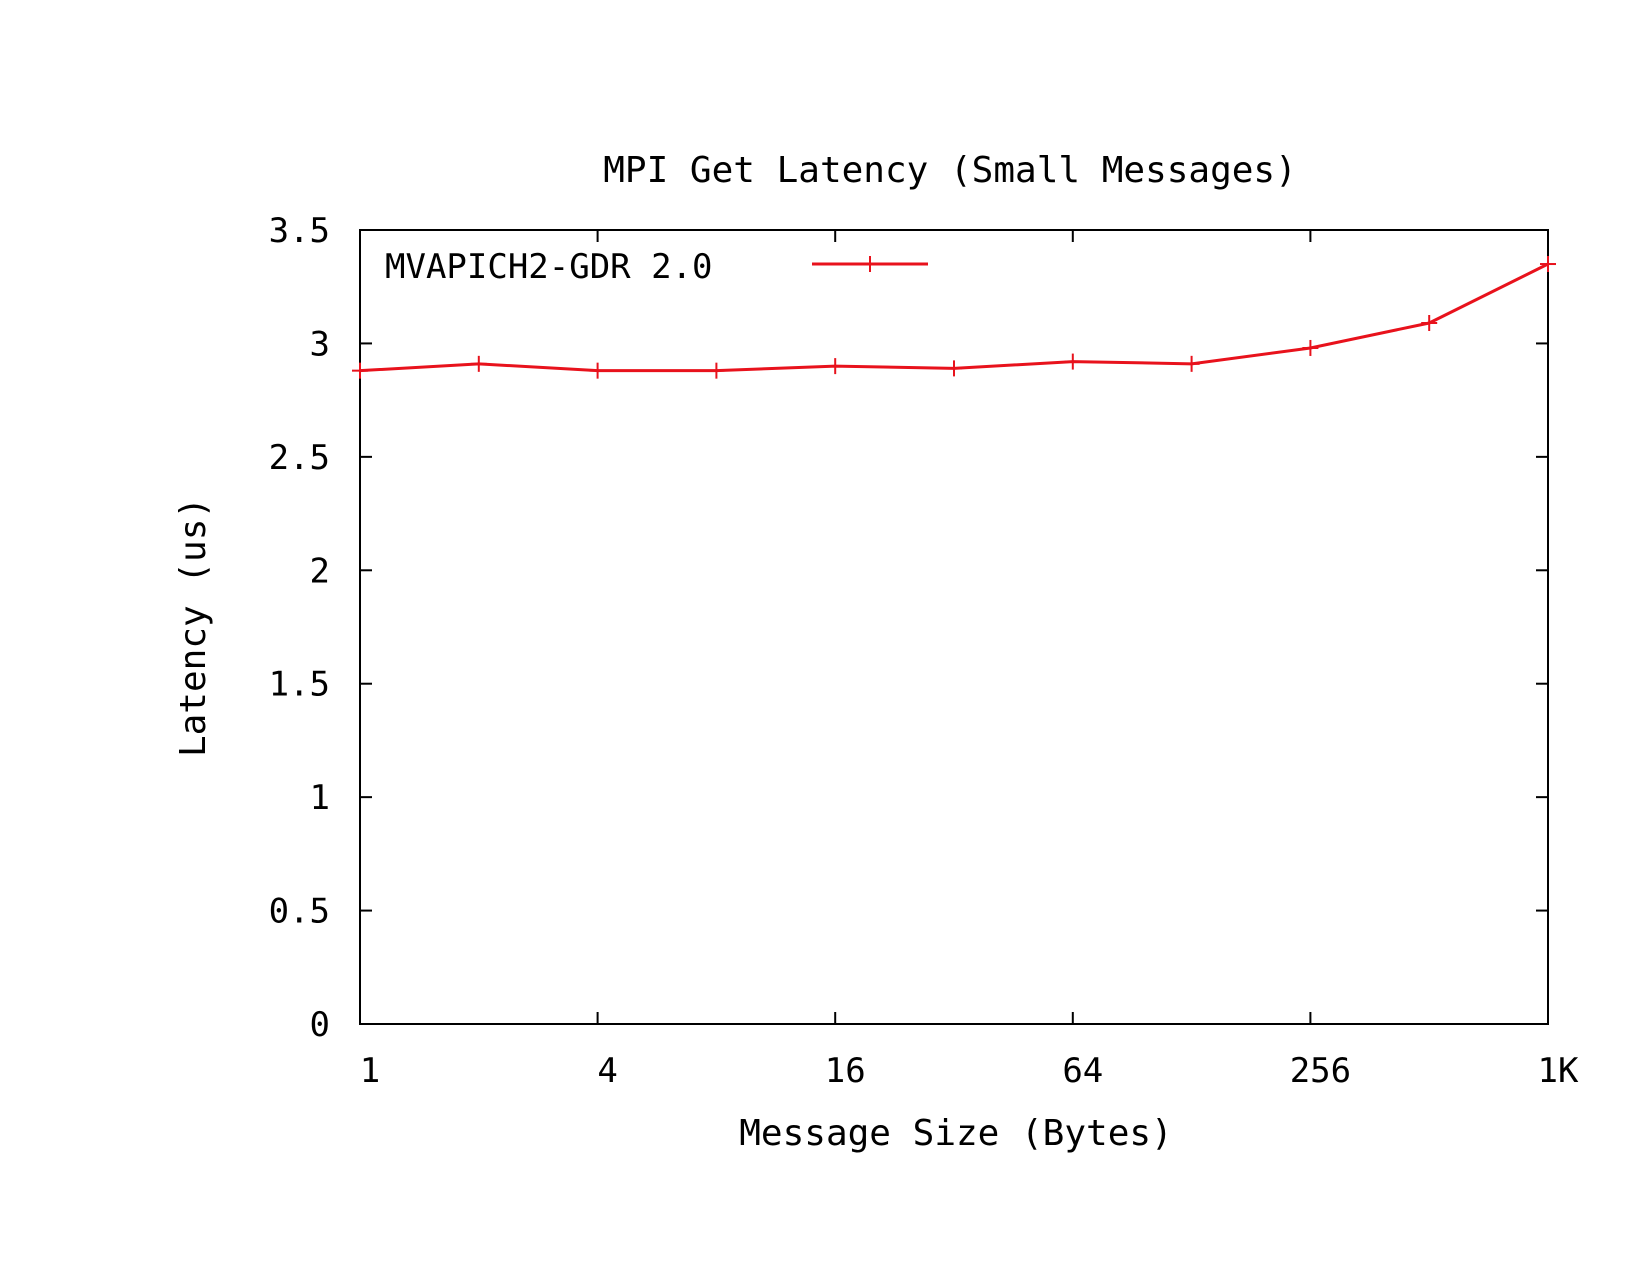 This screenshot has height=1275, width=1650. What do you see at coordinates (299, 912) in the screenshot?
I see `y-tick-label: 0.5` at bounding box center [299, 912].